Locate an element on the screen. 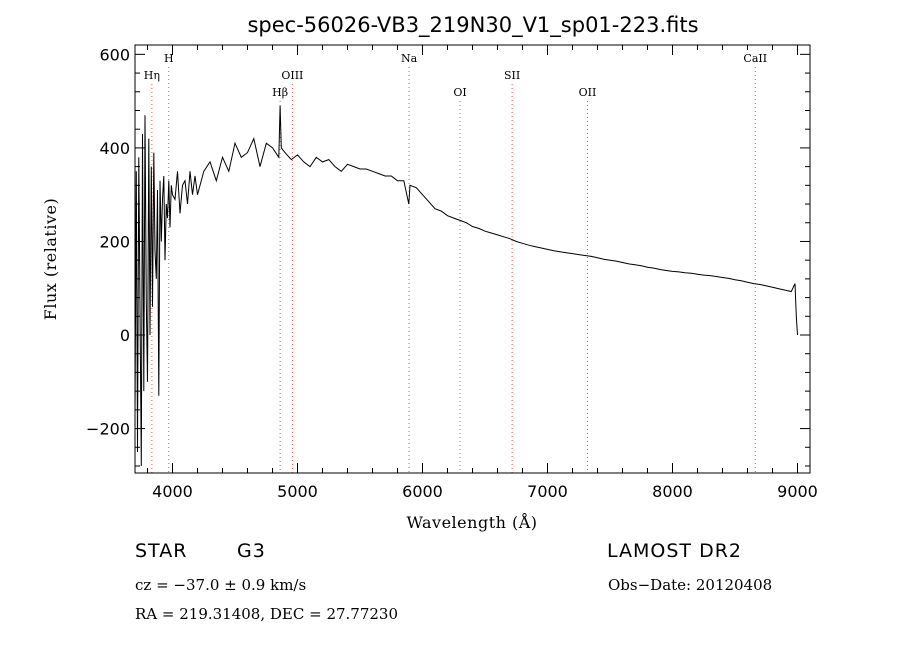 The image size is (900, 650). x-tick-label: 6000 is located at coordinates (422, 491).